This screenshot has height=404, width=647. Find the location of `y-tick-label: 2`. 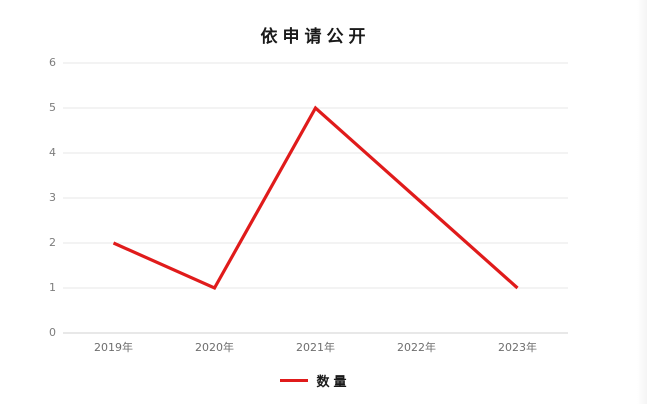

y-tick-label: 2 is located at coordinates (52, 242).